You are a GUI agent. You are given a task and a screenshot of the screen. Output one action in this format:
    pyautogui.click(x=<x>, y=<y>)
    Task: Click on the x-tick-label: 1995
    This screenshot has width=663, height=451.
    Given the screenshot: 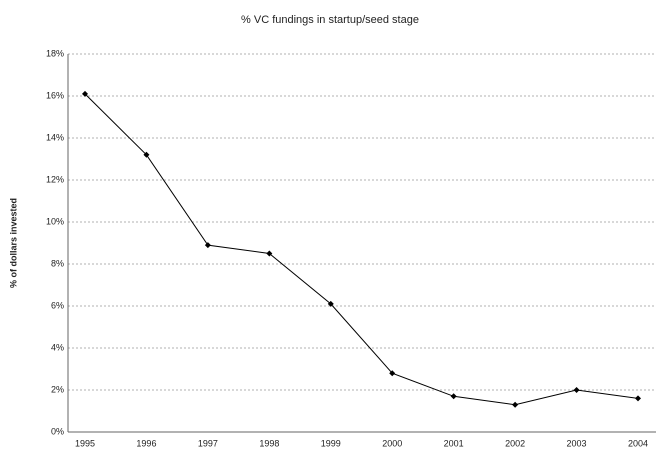 What is the action you would take?
    pyautogui.click(x=85, y=443)
    